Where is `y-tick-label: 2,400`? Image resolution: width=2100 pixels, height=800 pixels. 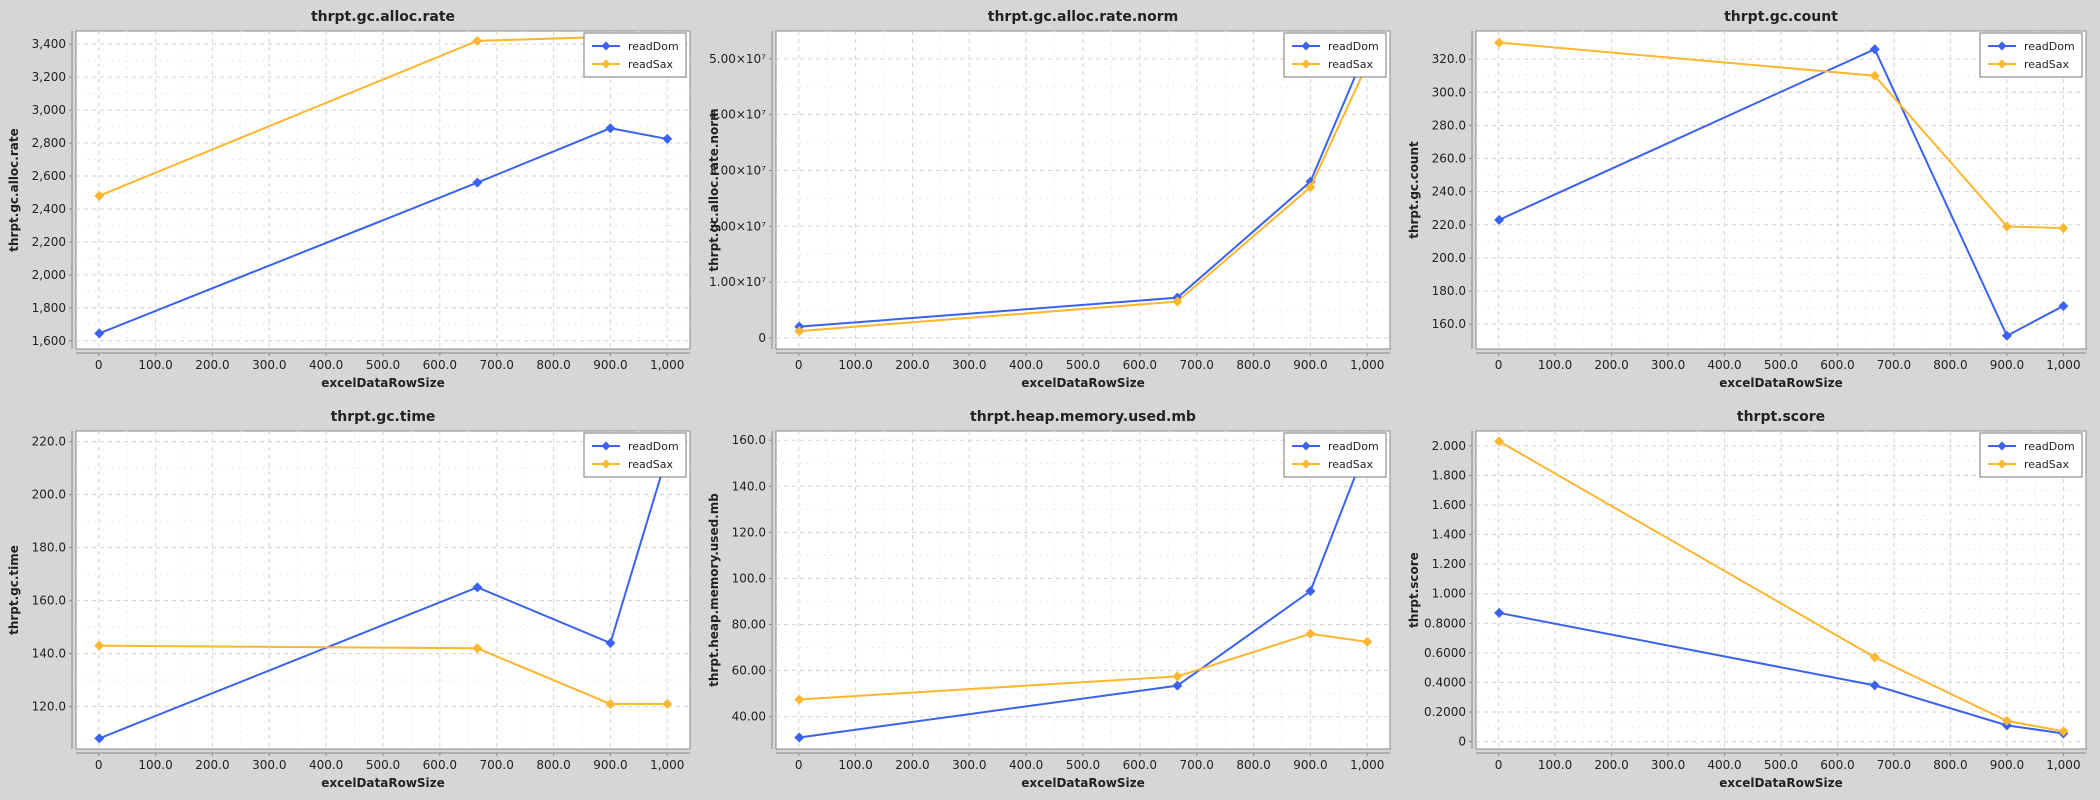
y-tick-label: 2,400 is located at coordinates (49, 209).